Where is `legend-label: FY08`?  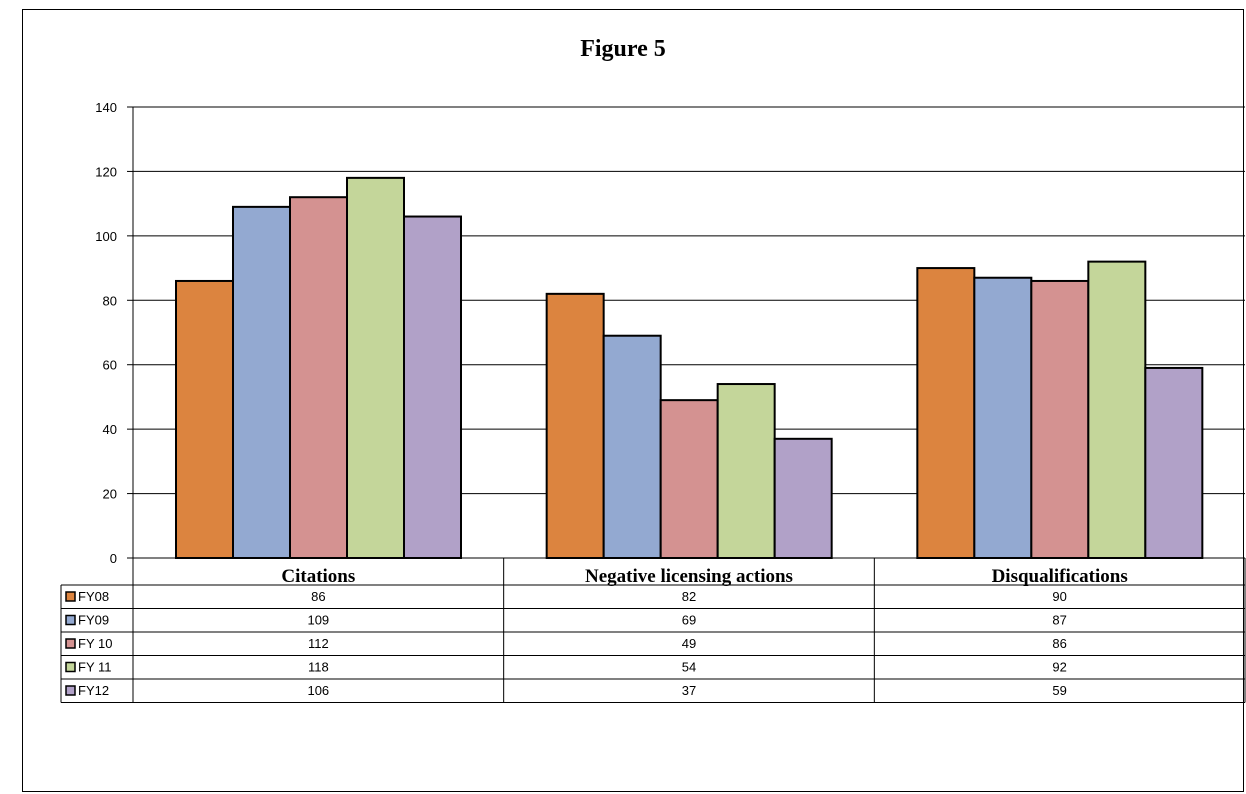 legend-label: FY08 is located at coordinates (93, 596).